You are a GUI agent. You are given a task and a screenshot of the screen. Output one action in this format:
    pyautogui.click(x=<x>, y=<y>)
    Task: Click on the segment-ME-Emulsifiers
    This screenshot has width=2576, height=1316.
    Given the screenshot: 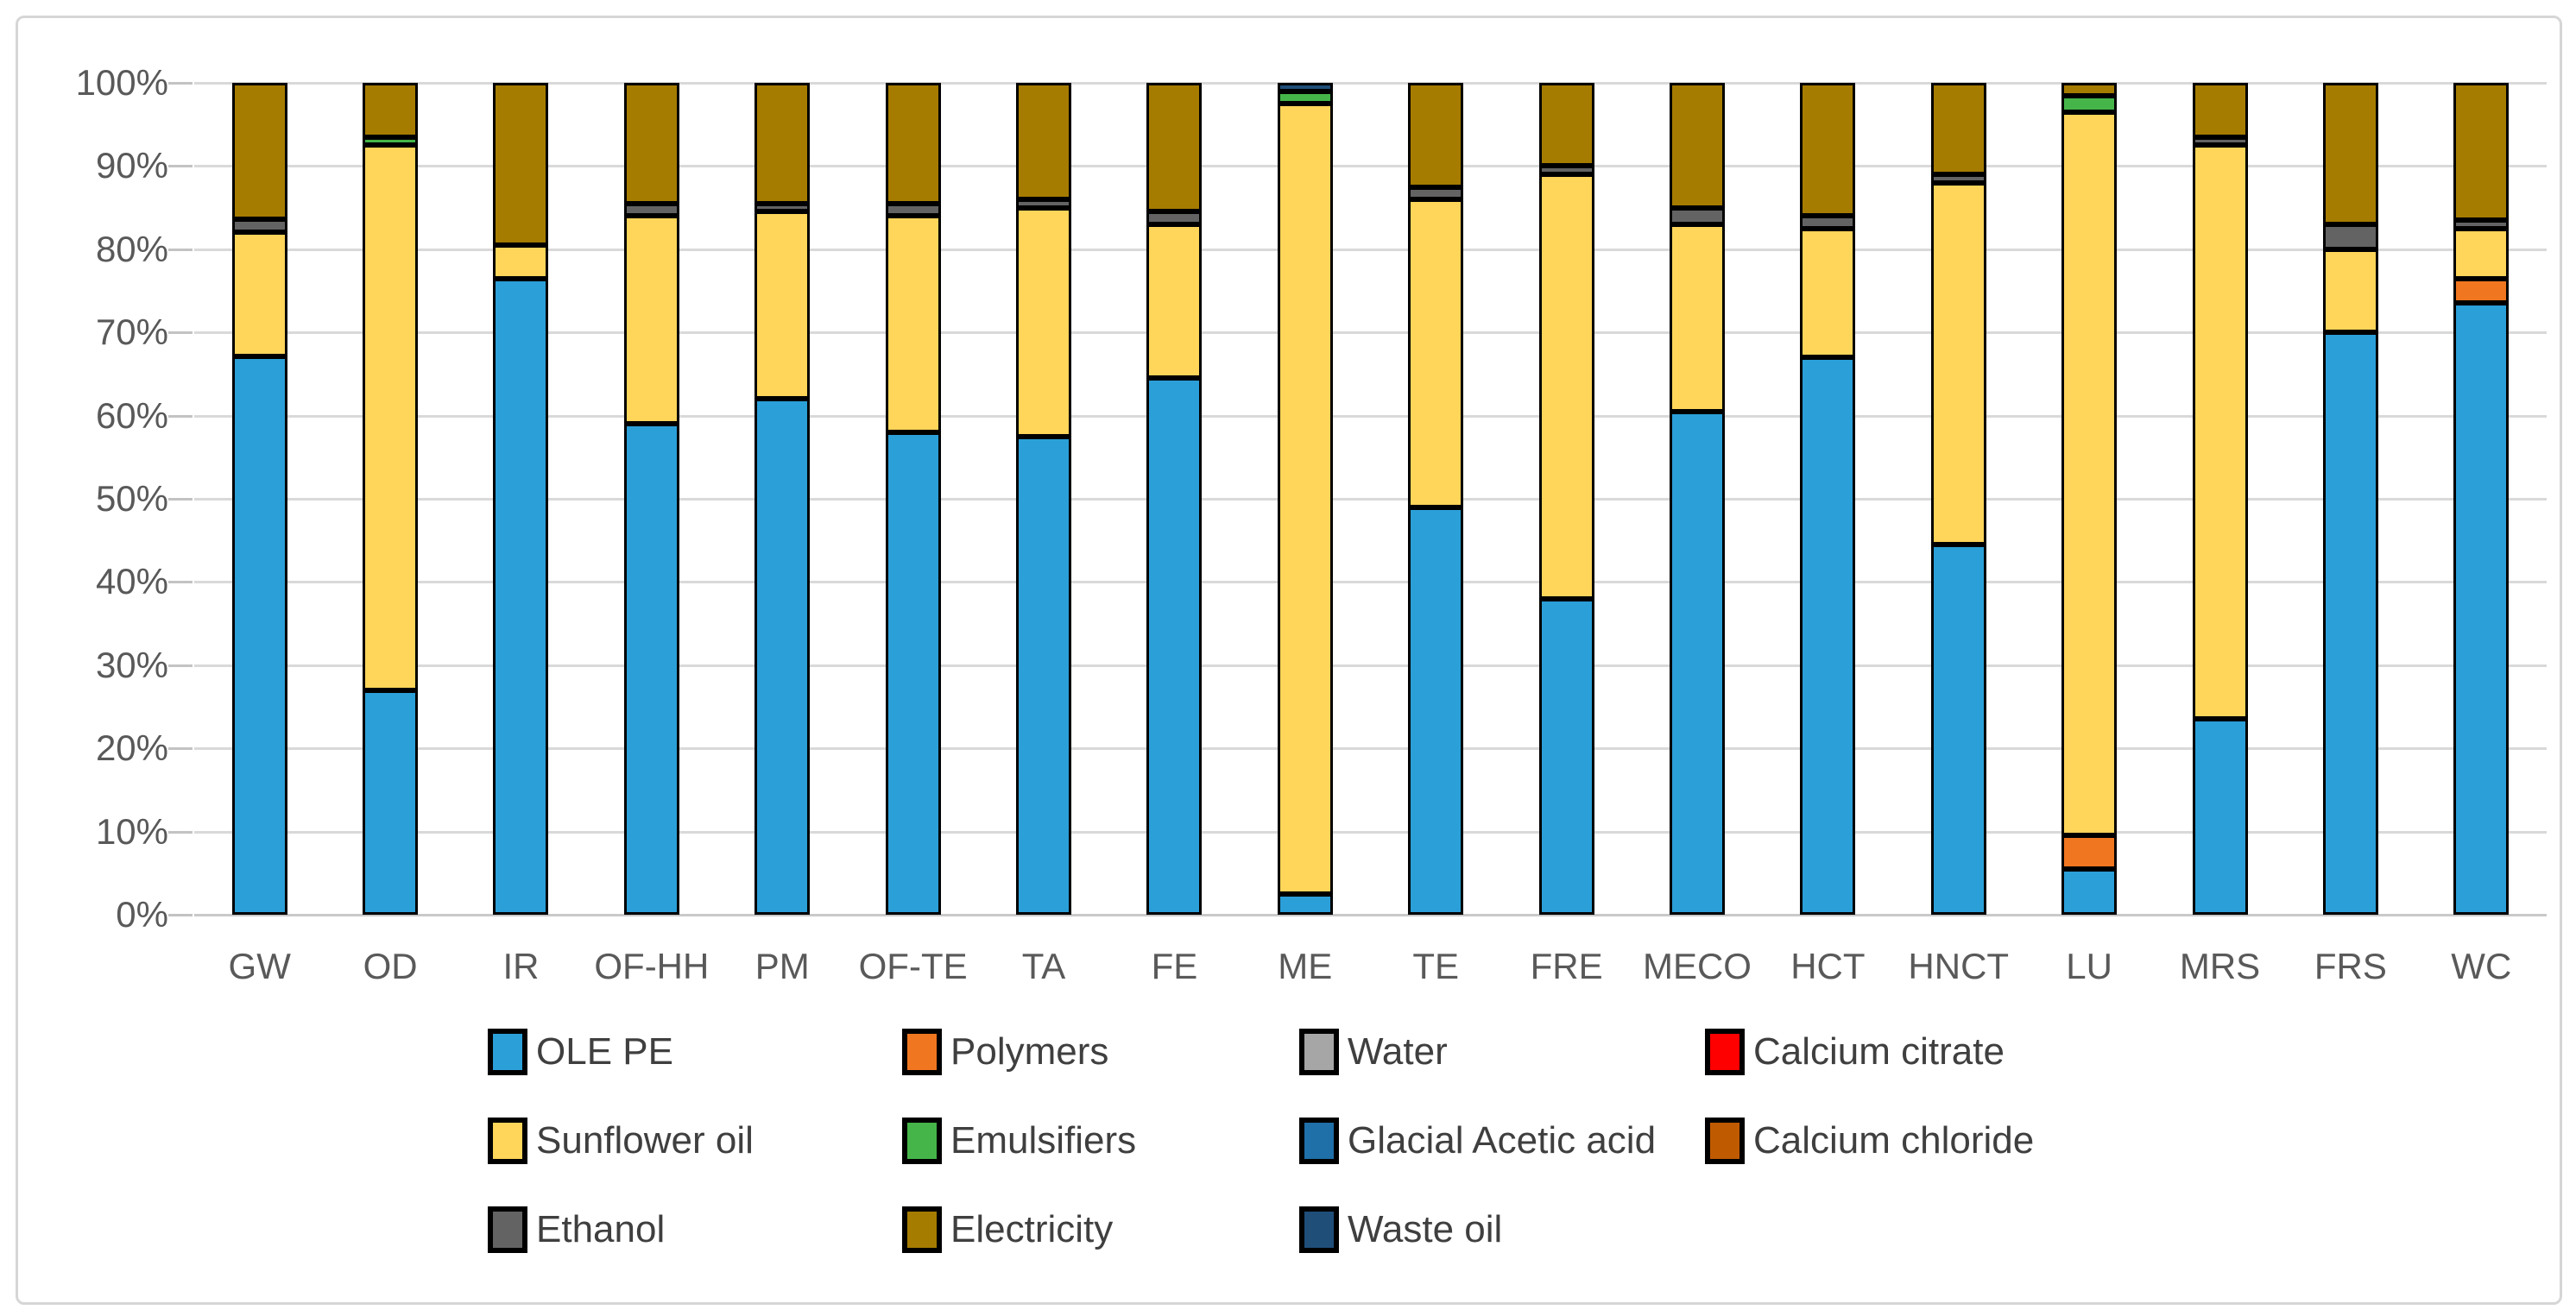 What is the action you would take?
    pyautogui.click(x=1305, y=97)
    